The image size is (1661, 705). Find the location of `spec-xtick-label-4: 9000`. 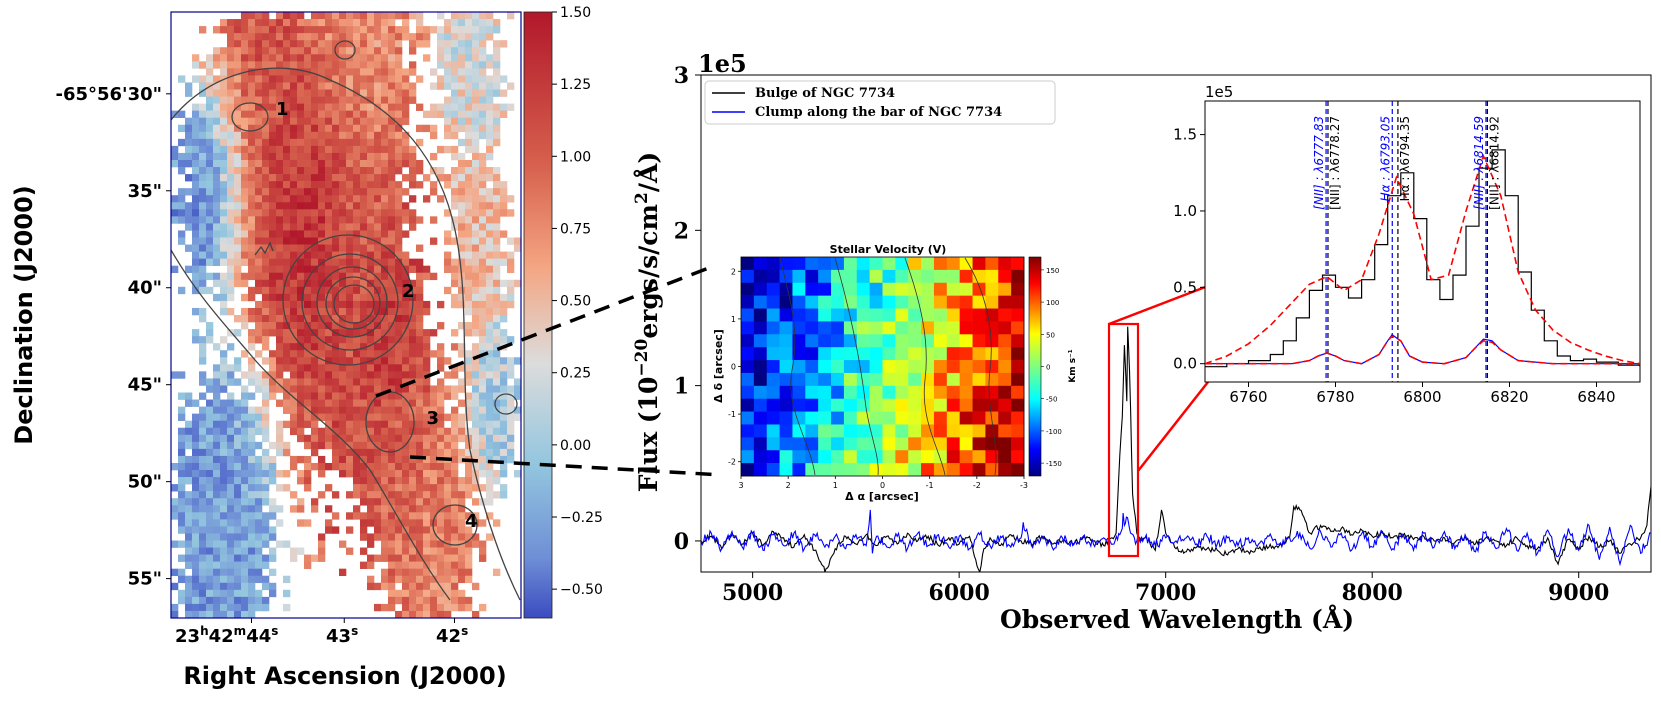

spec-xtick-label-4: 9000 is located at coordinates (1578, 593).